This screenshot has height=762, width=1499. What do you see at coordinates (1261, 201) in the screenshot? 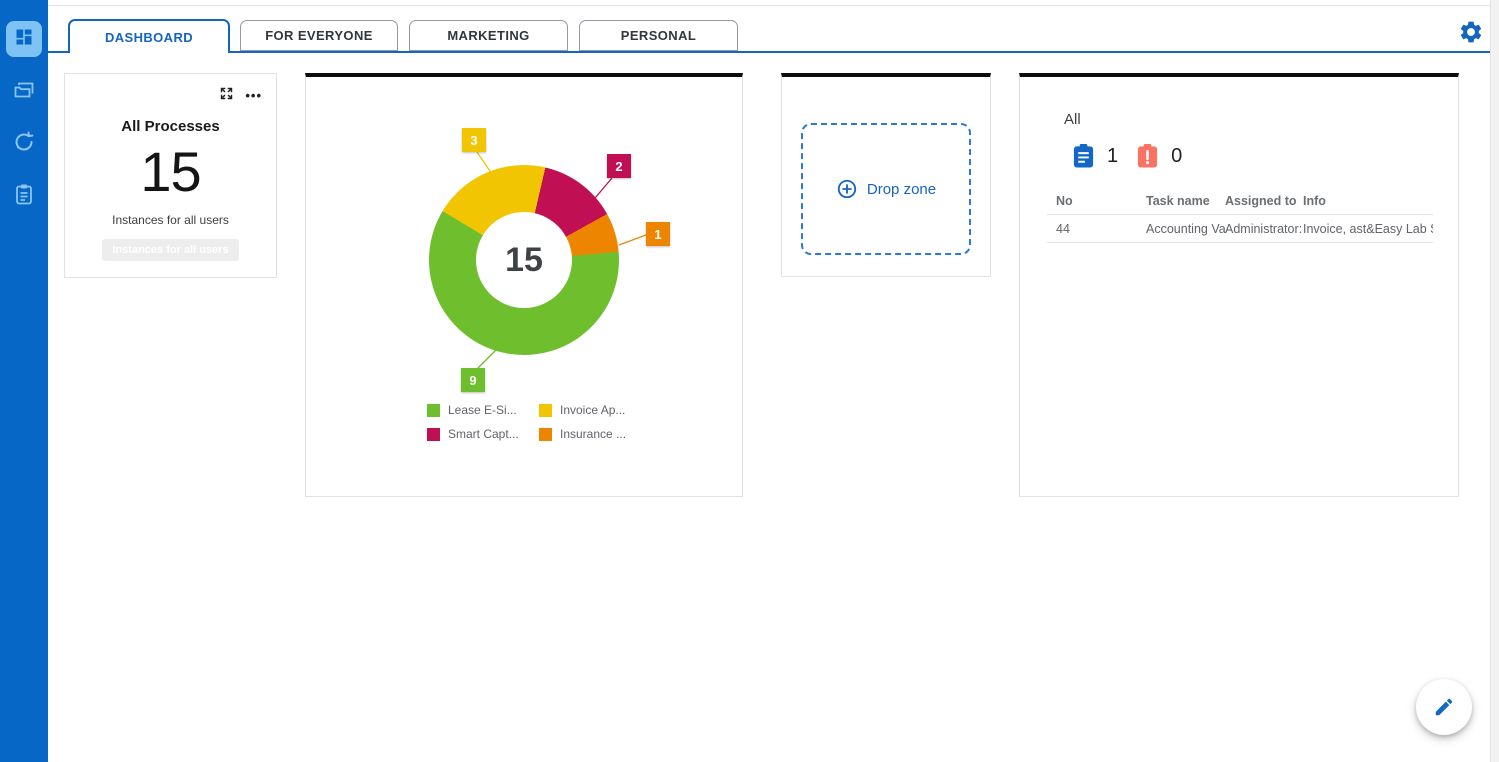
I see `col-header-assigned: Assigned to` at bounding box center [1261, 201].